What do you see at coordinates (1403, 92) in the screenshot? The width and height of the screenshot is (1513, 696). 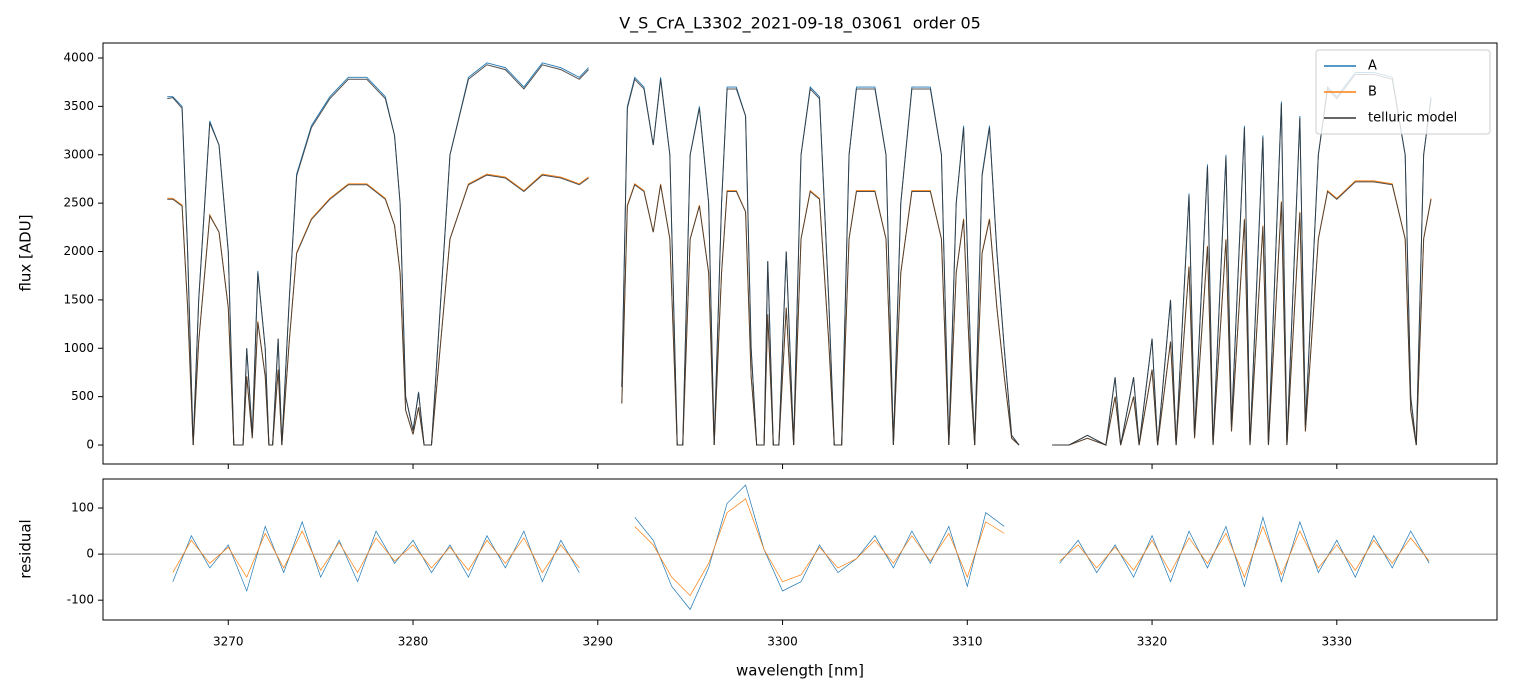 I see `legend-box` at bounding box center [1403, 92].